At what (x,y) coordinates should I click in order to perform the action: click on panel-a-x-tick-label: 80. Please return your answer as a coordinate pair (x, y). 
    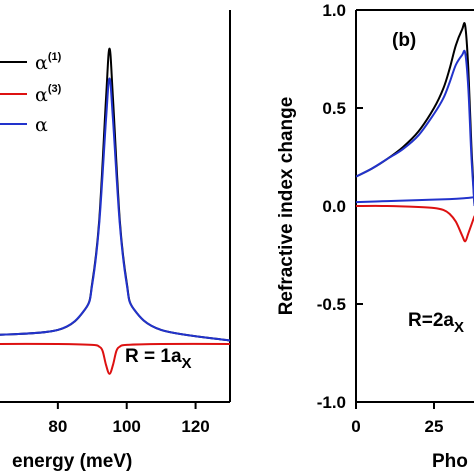
    Looking at the image, I should click on (57, 426).